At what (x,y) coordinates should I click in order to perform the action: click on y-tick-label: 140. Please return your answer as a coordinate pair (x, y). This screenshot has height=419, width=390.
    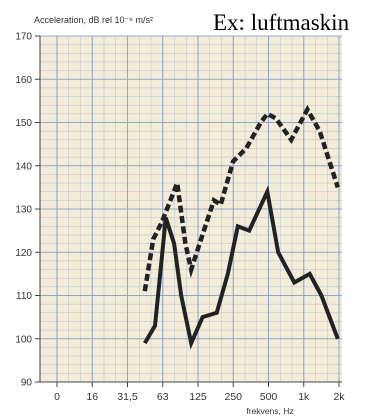
    Looking at the image, I should click on (23, 166).